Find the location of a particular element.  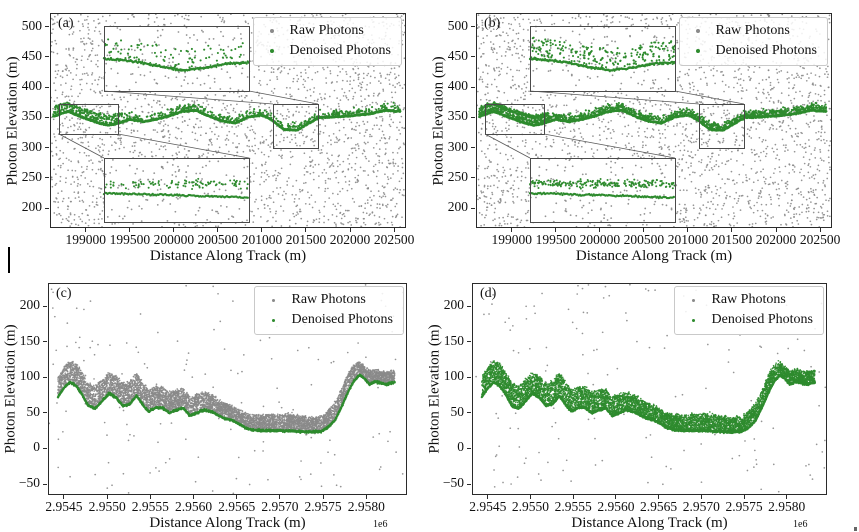

panel-c-legend: Raw Photons Denoised Photons is located at coordinates (328, 310).